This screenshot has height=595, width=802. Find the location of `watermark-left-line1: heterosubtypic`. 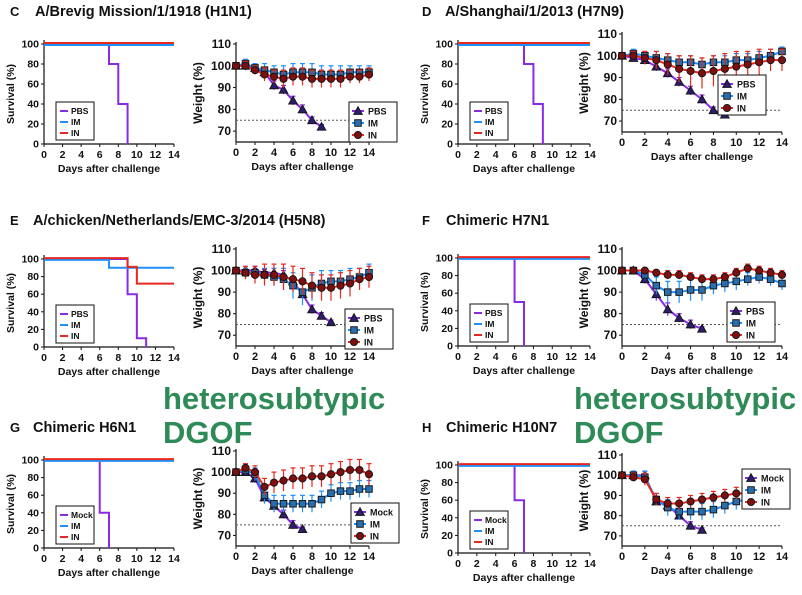

watermark-left-line1: heterosubtypic is located at coordinates (274, 398).